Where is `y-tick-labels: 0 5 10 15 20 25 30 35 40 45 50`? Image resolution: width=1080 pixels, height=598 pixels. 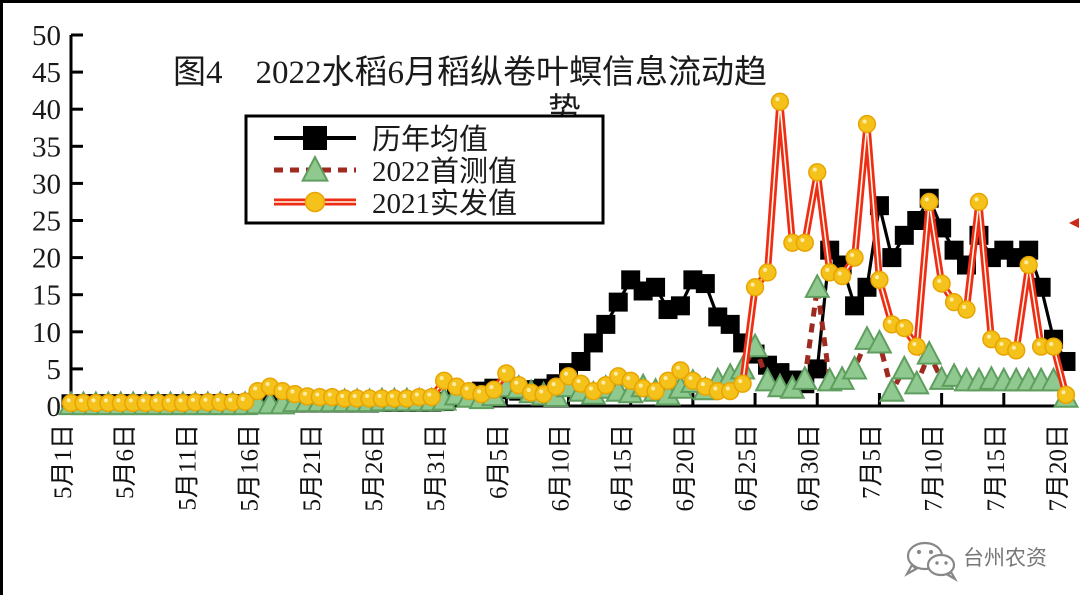 y-tick-labels: 0 5 10 15 20 25 30 35 40 45 50 is located at coordinates (46, 221).